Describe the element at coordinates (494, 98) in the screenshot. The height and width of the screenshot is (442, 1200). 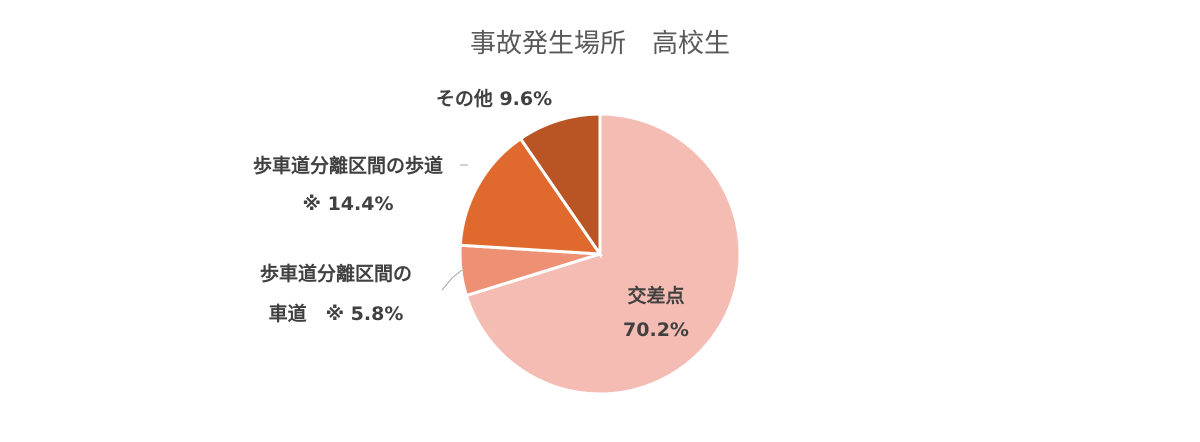
I see `slice-label-other: その他 9.6%` at that location.